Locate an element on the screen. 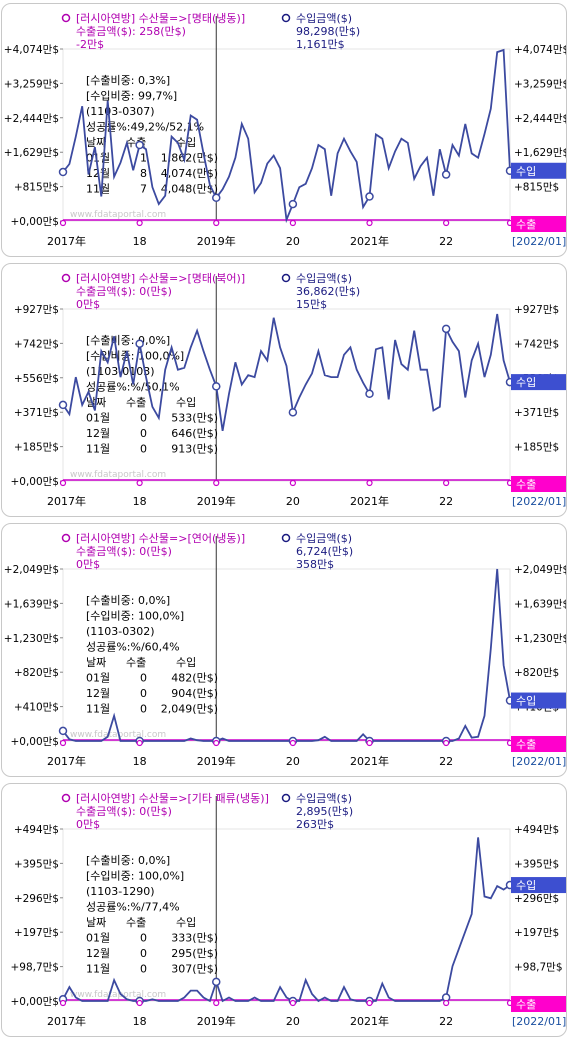 This screenshot has height=1040, width=570. y-tick-label-right: +927만$ is located at coordinates (536, 310).